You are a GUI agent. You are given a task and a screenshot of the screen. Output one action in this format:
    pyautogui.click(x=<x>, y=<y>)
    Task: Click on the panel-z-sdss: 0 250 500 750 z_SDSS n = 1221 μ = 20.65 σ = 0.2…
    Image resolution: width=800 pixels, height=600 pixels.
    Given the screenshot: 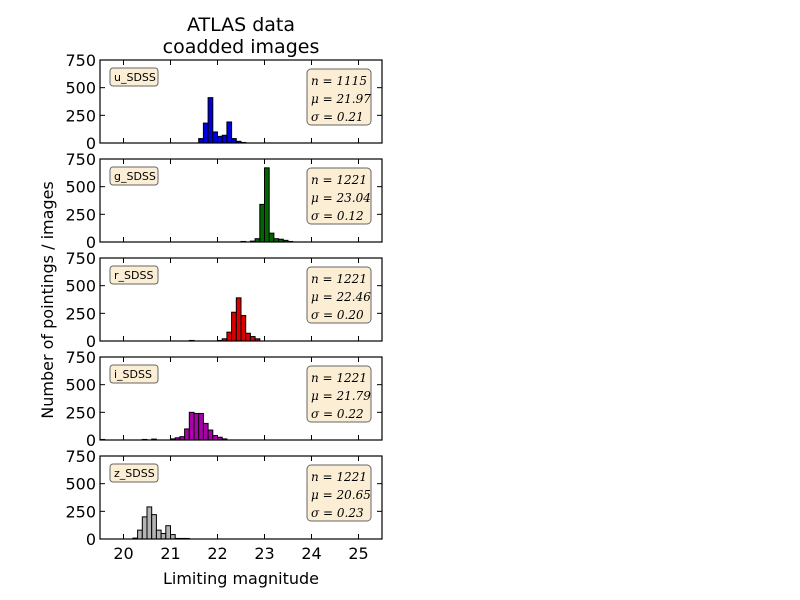 What is the action you would take?
    pyautogui.click(x=224, y=498)
    